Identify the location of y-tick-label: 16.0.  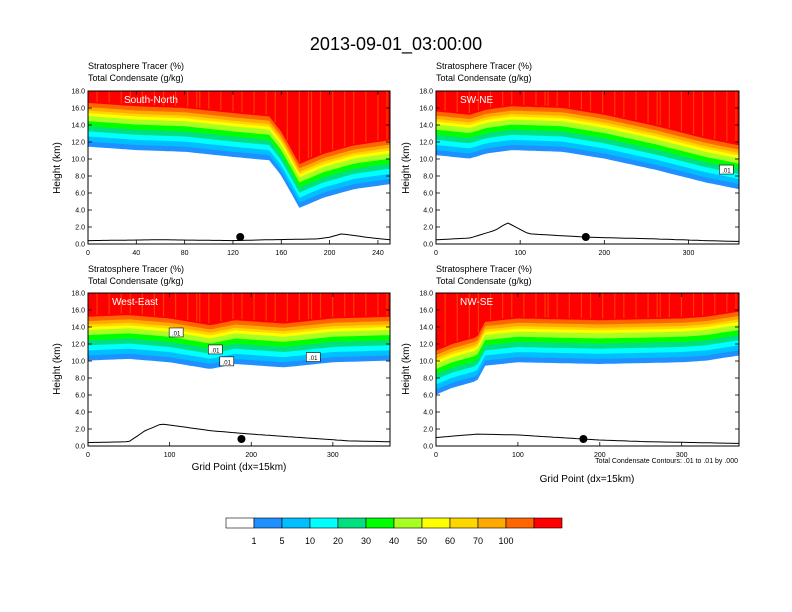
(426, 109).